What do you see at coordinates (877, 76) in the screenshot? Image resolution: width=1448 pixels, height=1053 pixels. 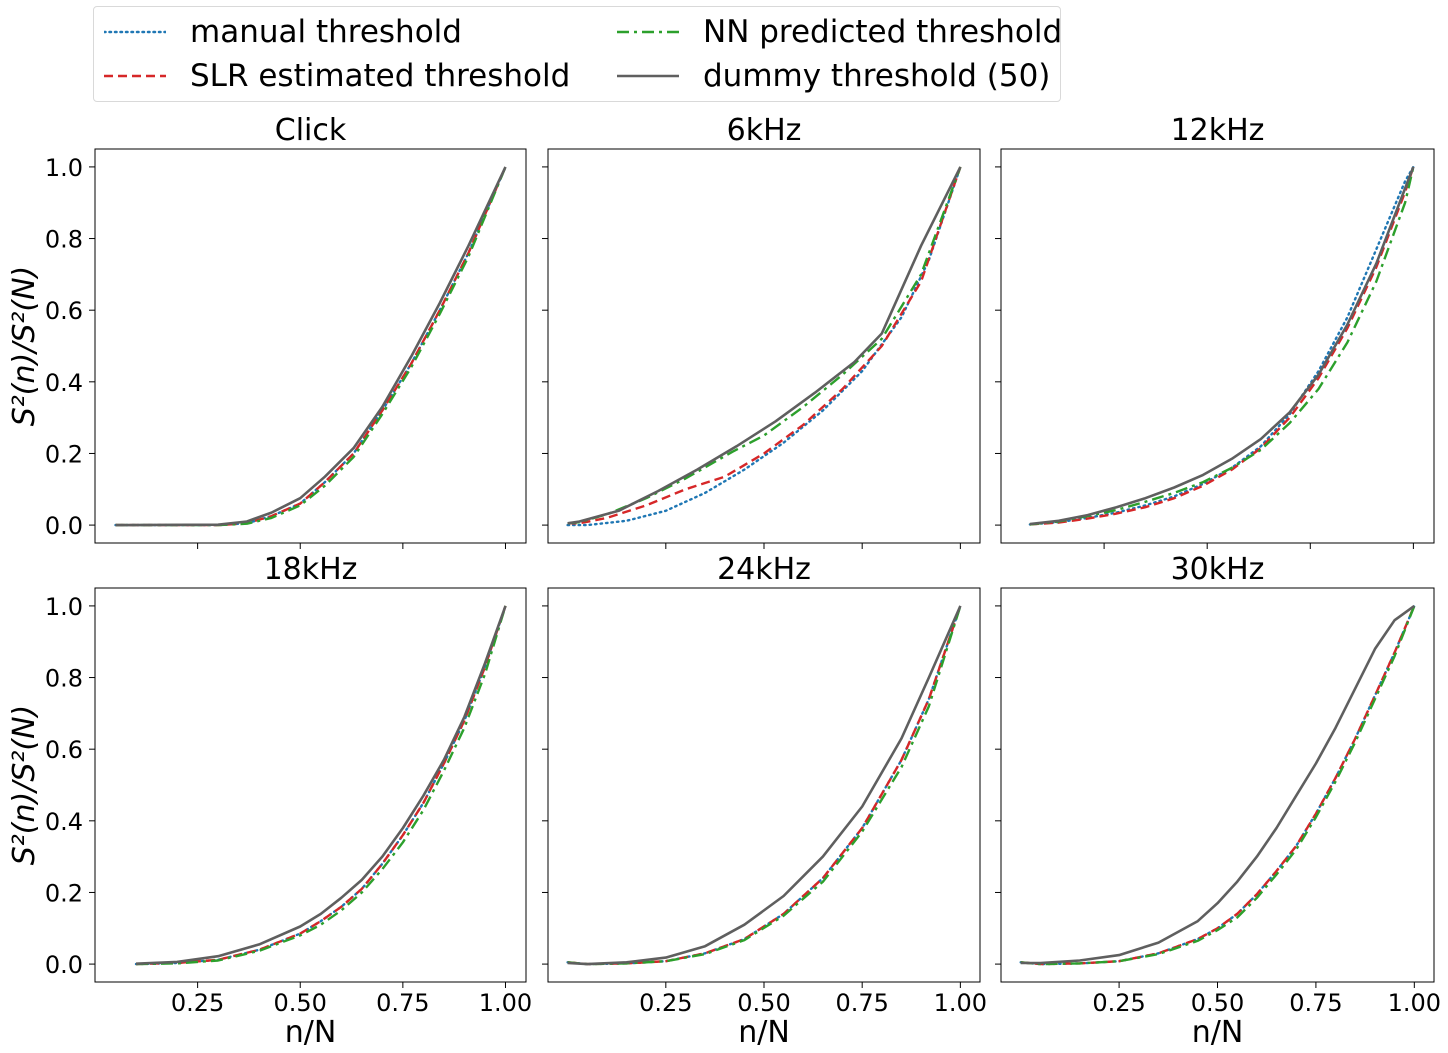 I see `legend-label-dummy: dummy threshold (50)` at bounding box center [877, 76].